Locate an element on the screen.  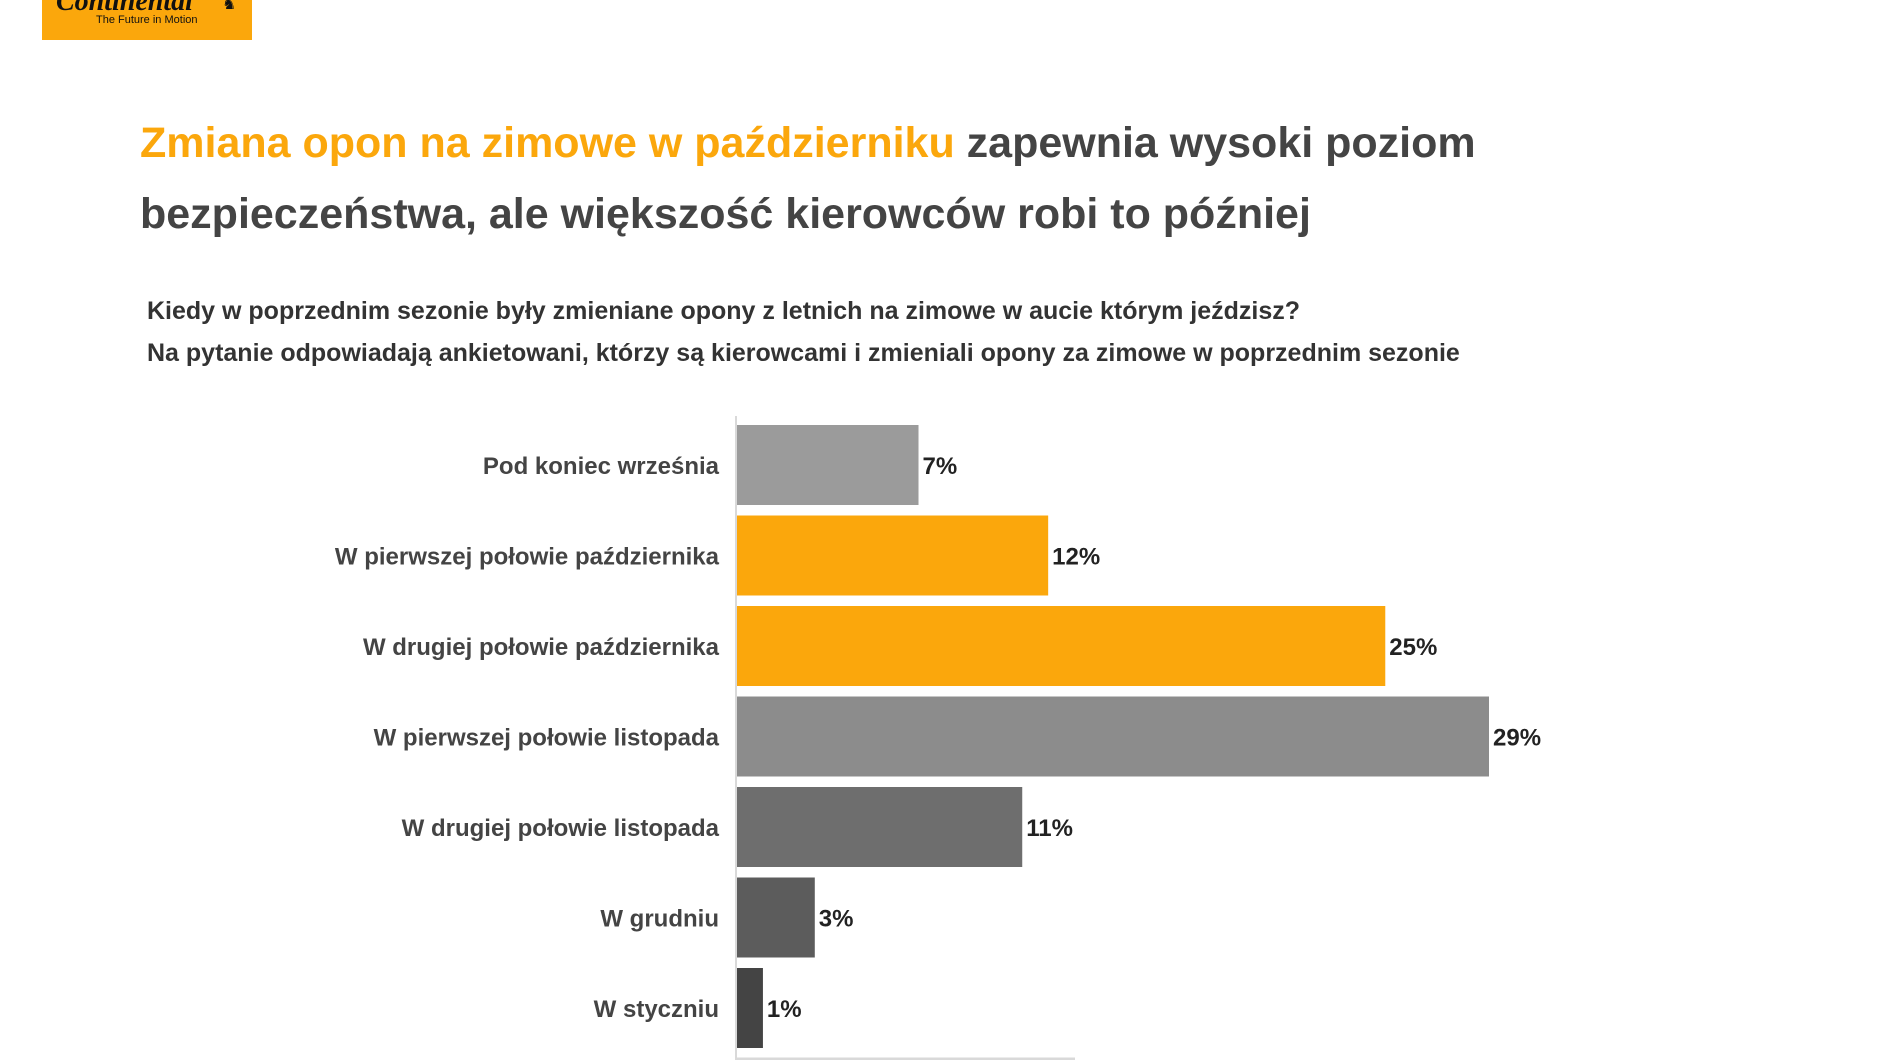
category-label: W pierwszej połowie października is located at coordinates (527, 557).